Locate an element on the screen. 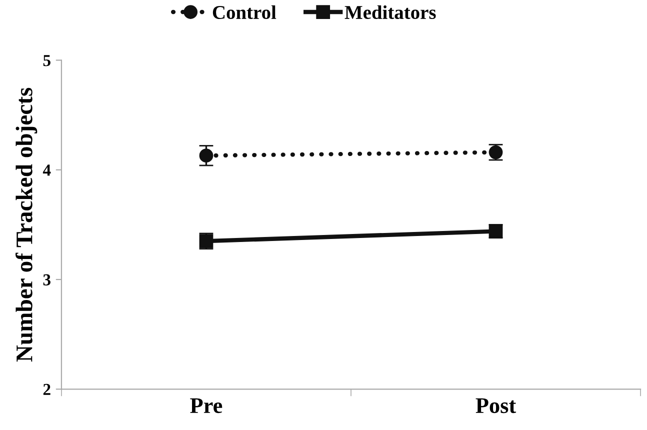  y-tick-label: 3 is located at coordinates (46, 280).